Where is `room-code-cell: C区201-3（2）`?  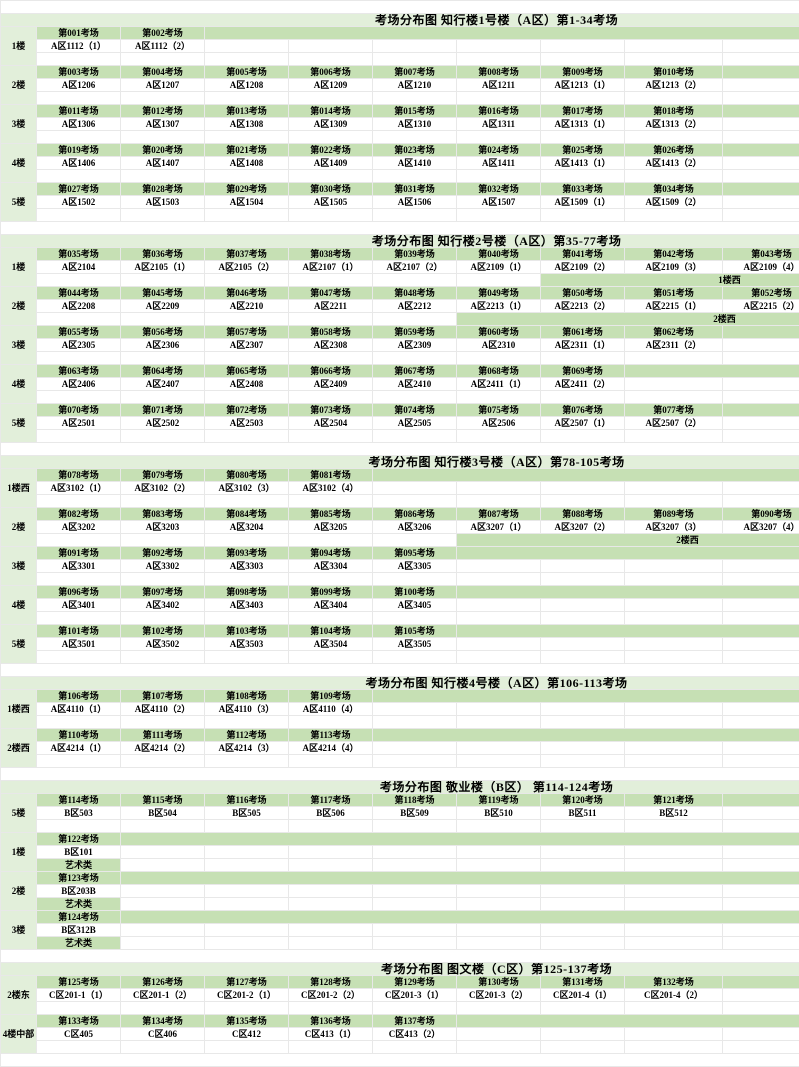 room-code-cell: C区201-3（2） is located at coordinates (499, 995).